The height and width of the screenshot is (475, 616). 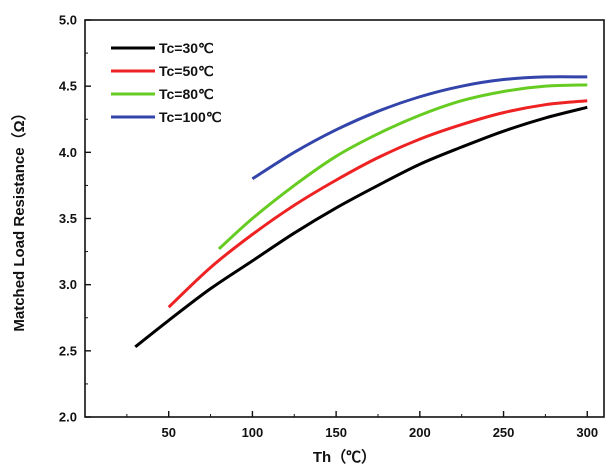 What do you see at coordinates (253, 432) in the screenshot?
I see `x-tick-label: 100` at bounding box center [253, 432].